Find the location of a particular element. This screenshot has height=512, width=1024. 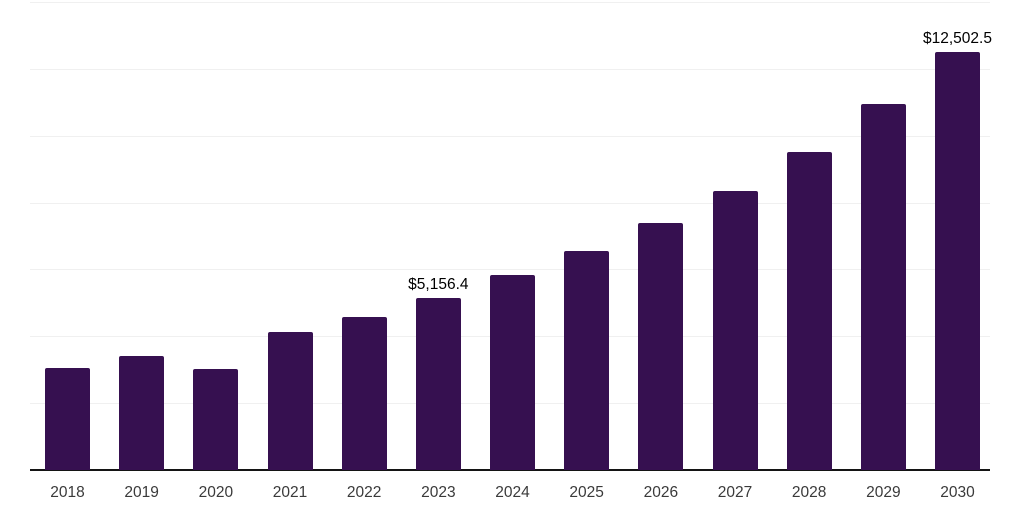

bar-2025 is located at coordinates (587, 360).